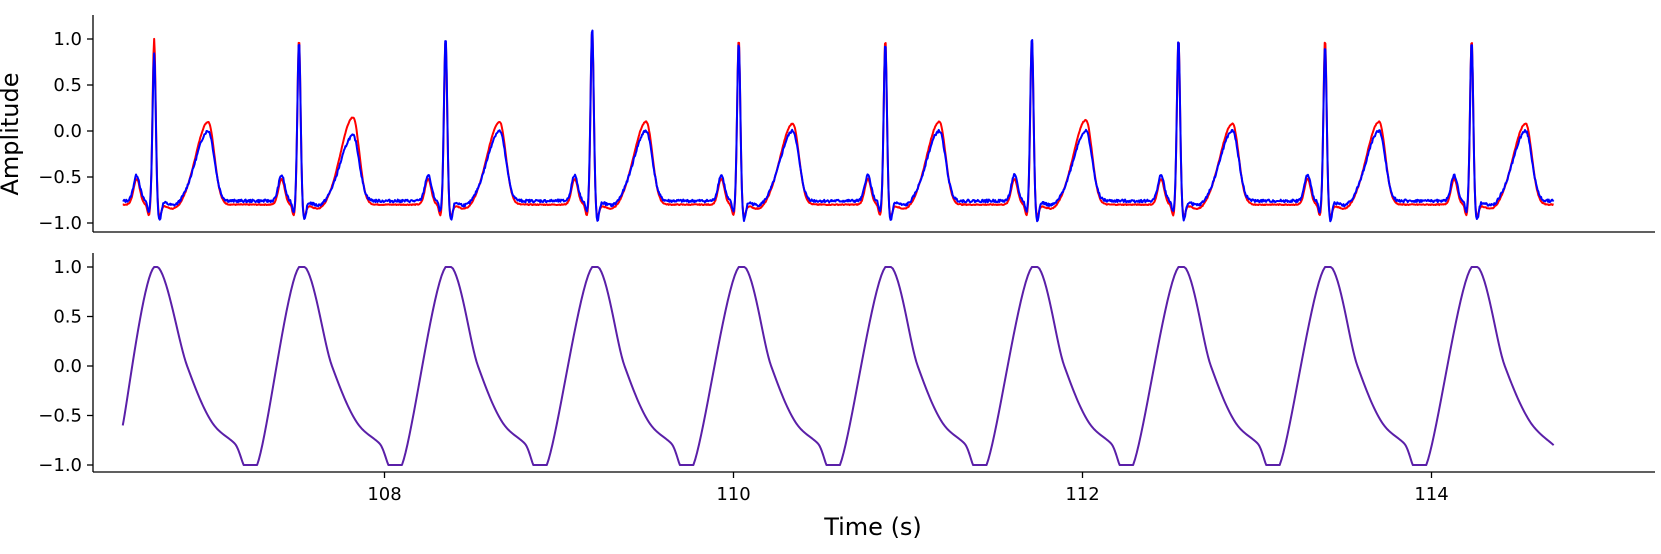 This screenshot has width=1661, height=554. Describe the element at coordinates (60, 416) in the screenshot. I see `bottom-ytick-label: −0.5` at that location.